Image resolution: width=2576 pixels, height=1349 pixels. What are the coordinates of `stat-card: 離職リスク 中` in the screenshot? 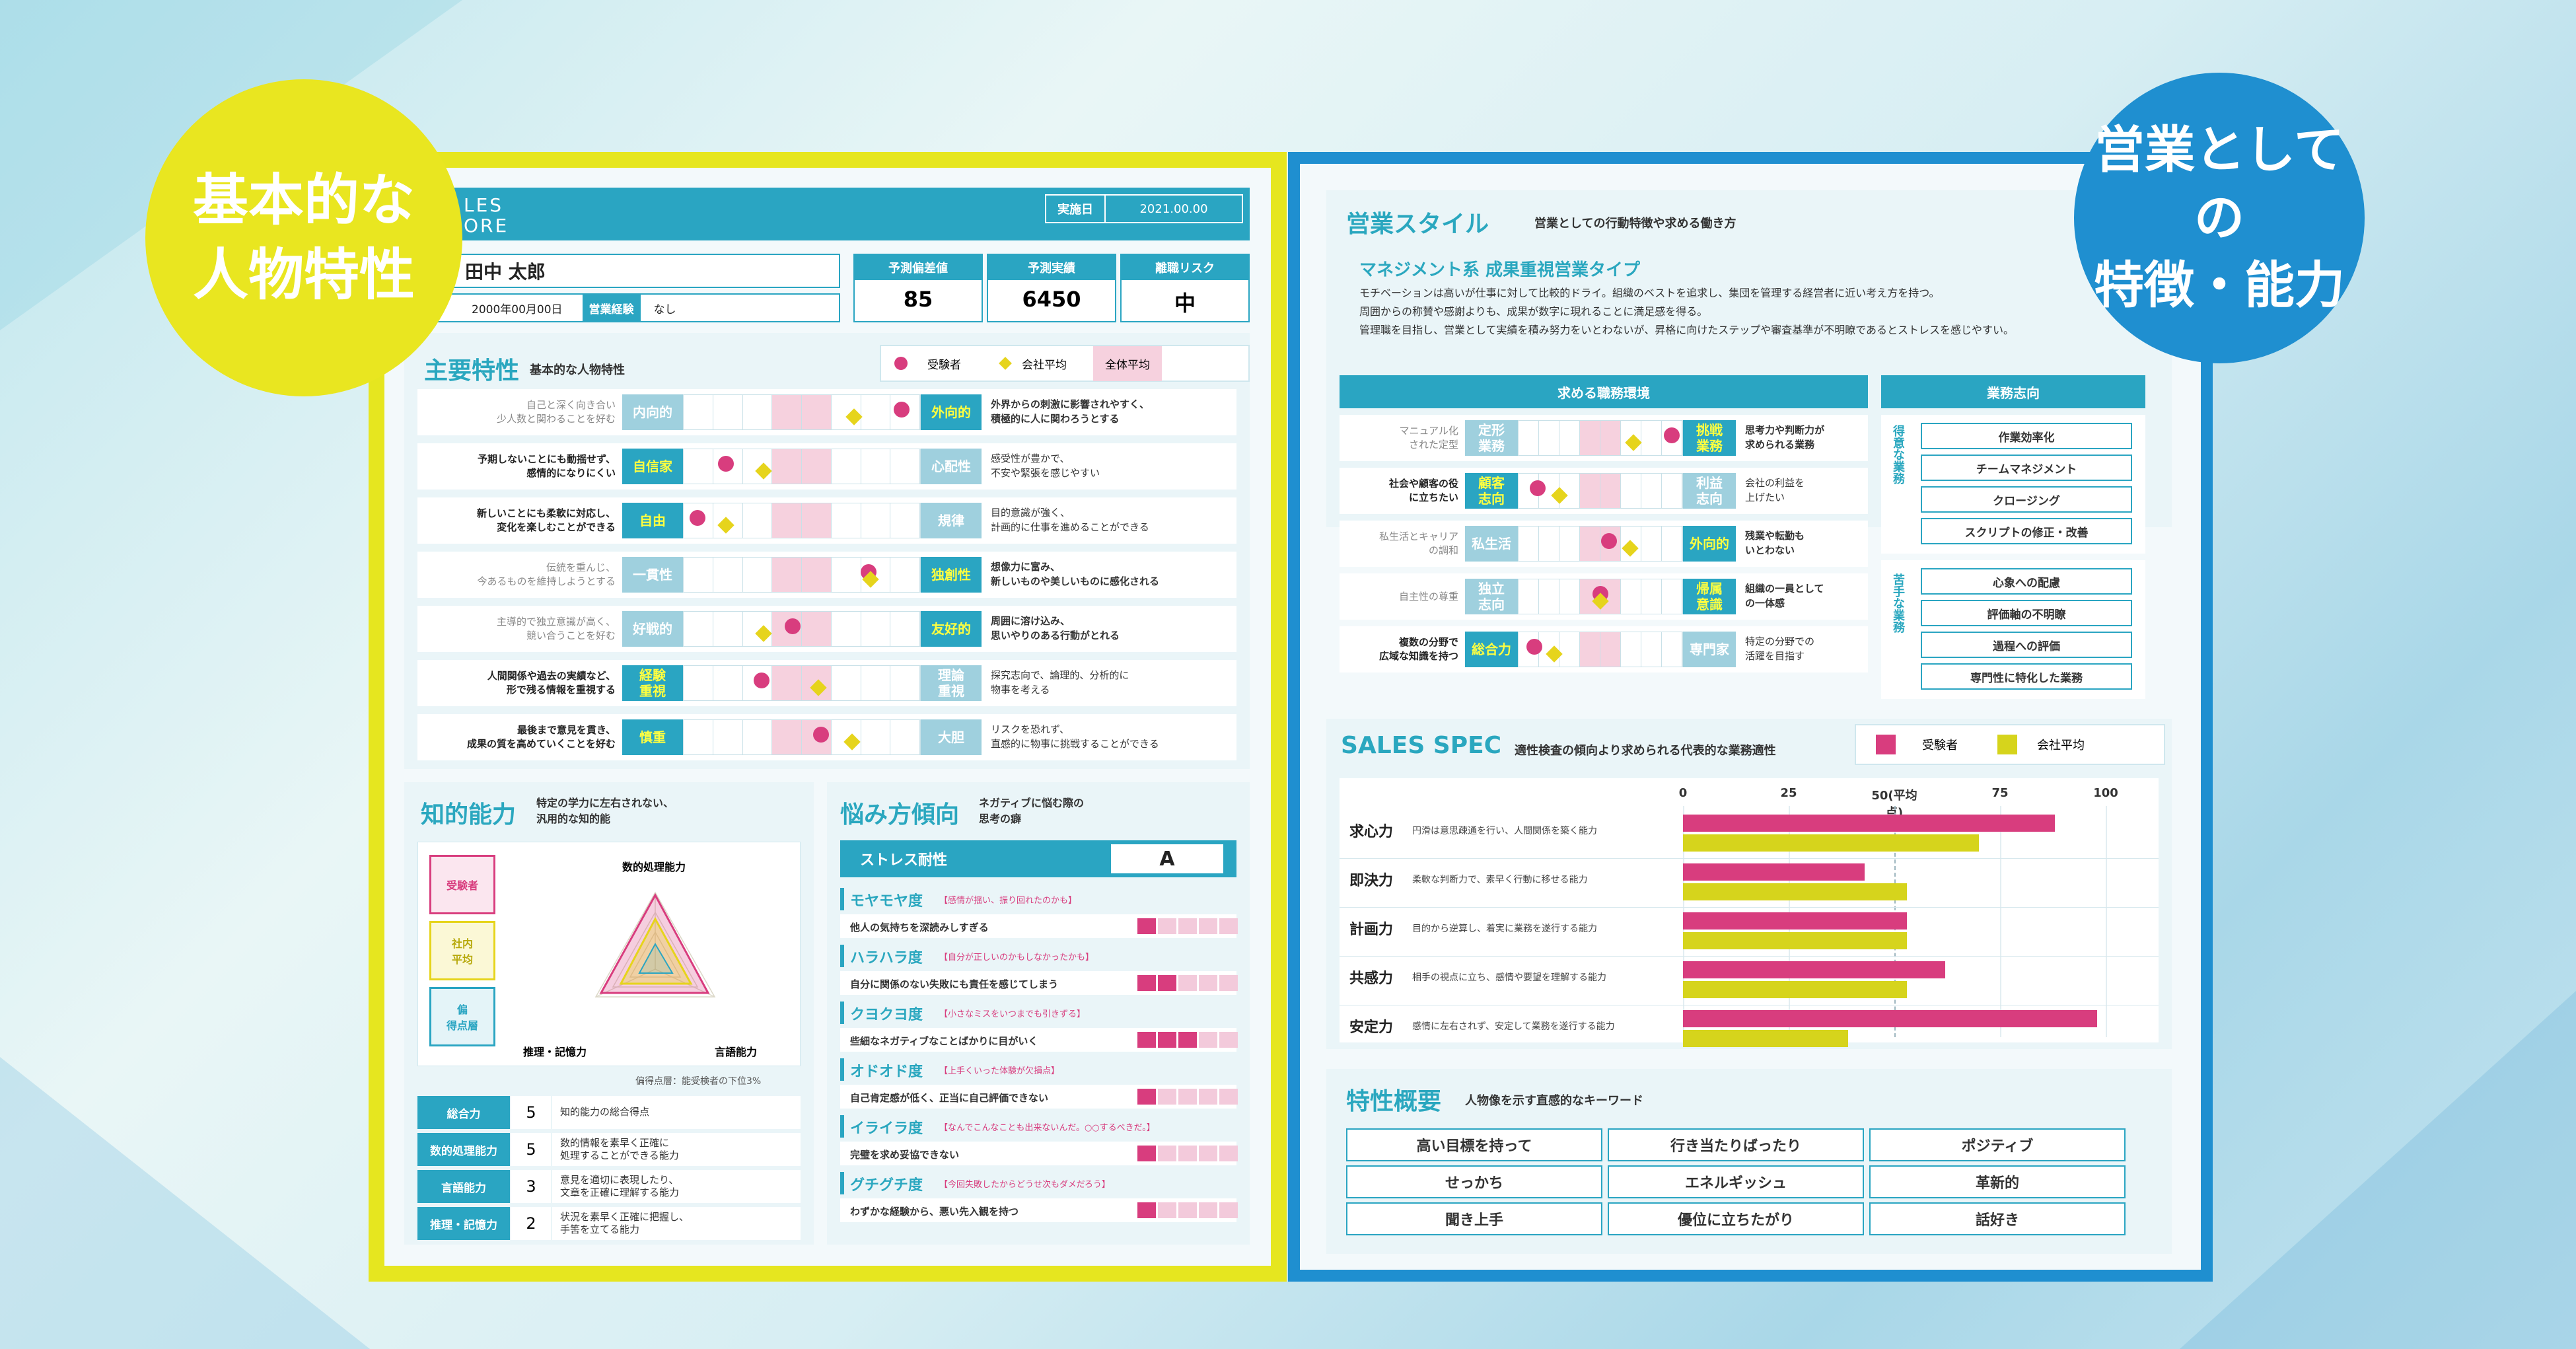 It's located at (1185, 288).